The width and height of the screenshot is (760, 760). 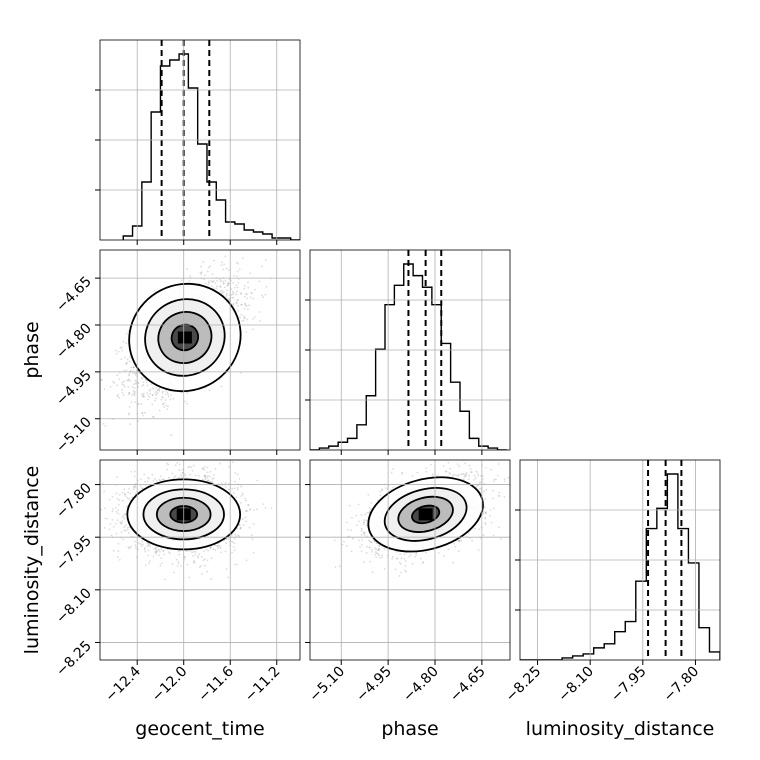 I want to click on hist-panel-luminosity_distance: −8.25 −8.10 −7.95 −7.80, so click(x=612, y=582).